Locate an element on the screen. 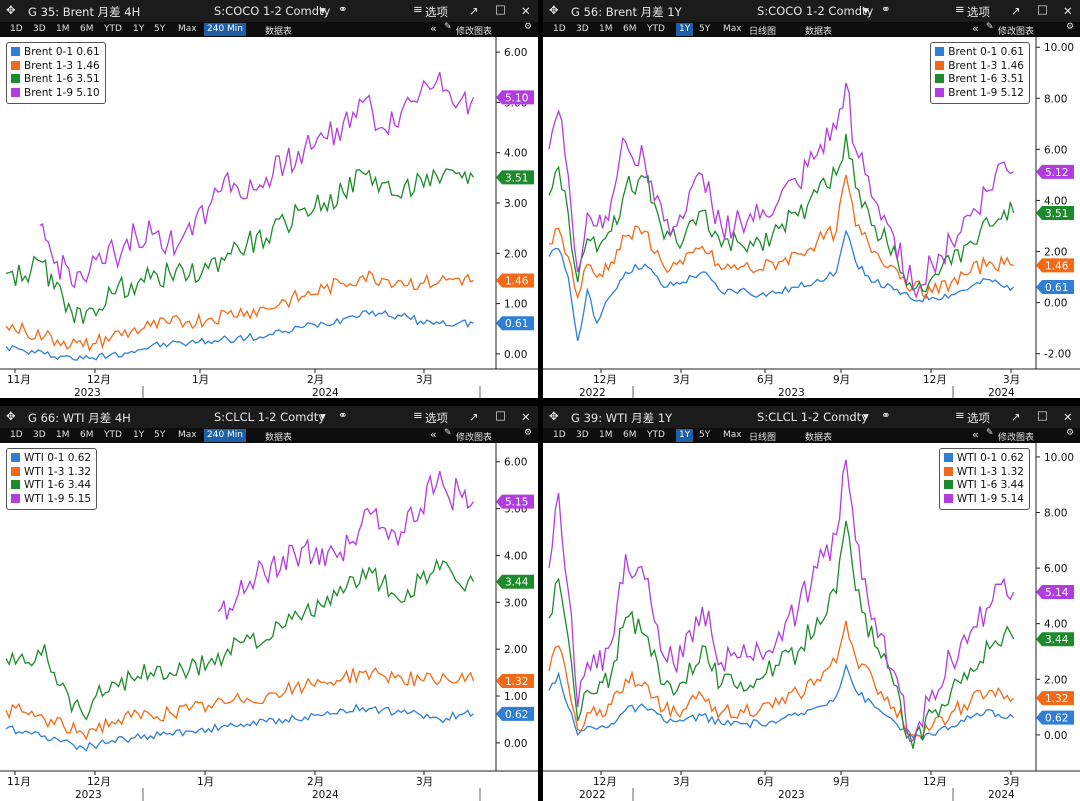 The image size is (1080, 801). legend-item: Brent 0-1 0.61 is located at coordinates (979, 53).